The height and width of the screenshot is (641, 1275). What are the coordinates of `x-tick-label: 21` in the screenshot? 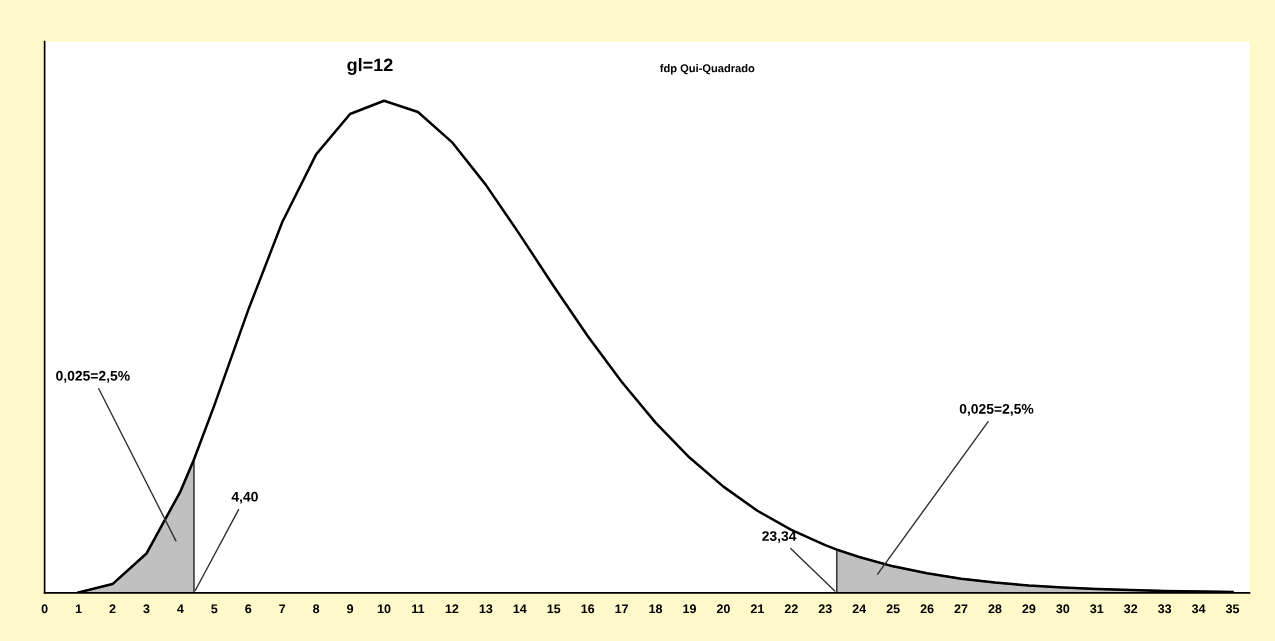 It's located at (757, 609).